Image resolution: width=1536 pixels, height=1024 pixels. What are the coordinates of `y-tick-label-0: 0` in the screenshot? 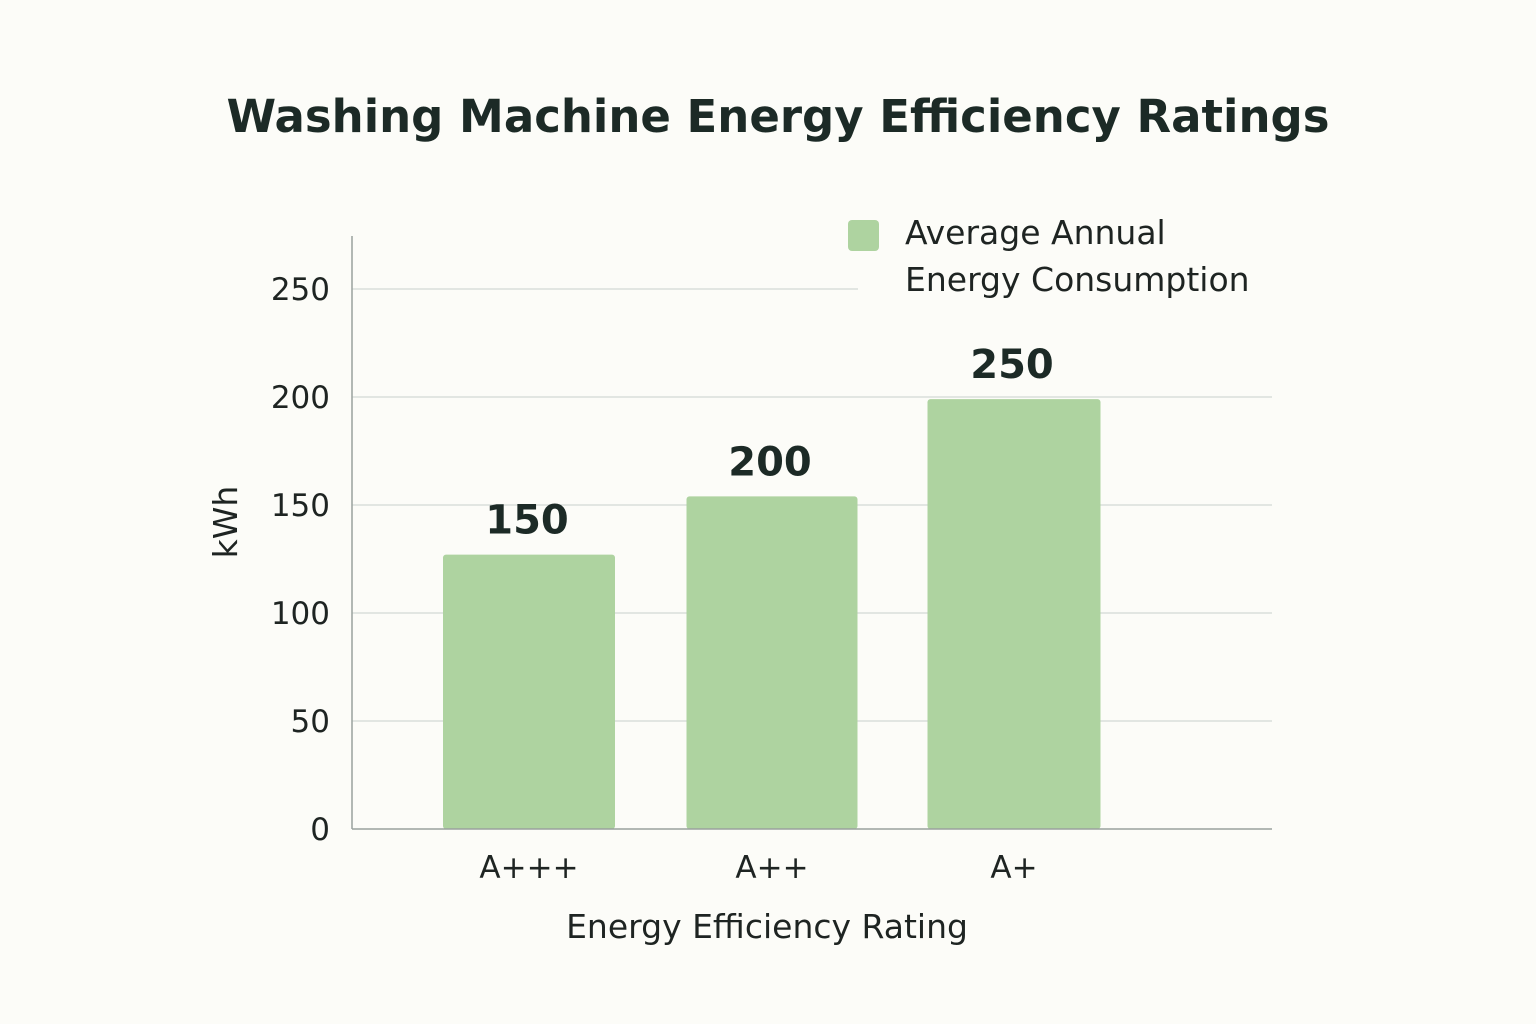 It's located at (320, 830).